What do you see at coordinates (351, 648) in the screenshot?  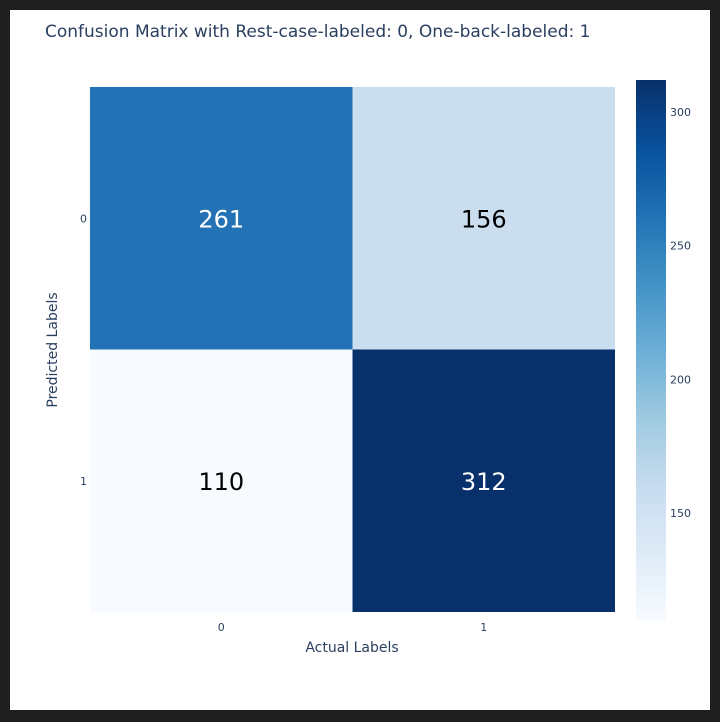 I see `x-axis-title: Actual Labels` at bounding box center [351, 648].